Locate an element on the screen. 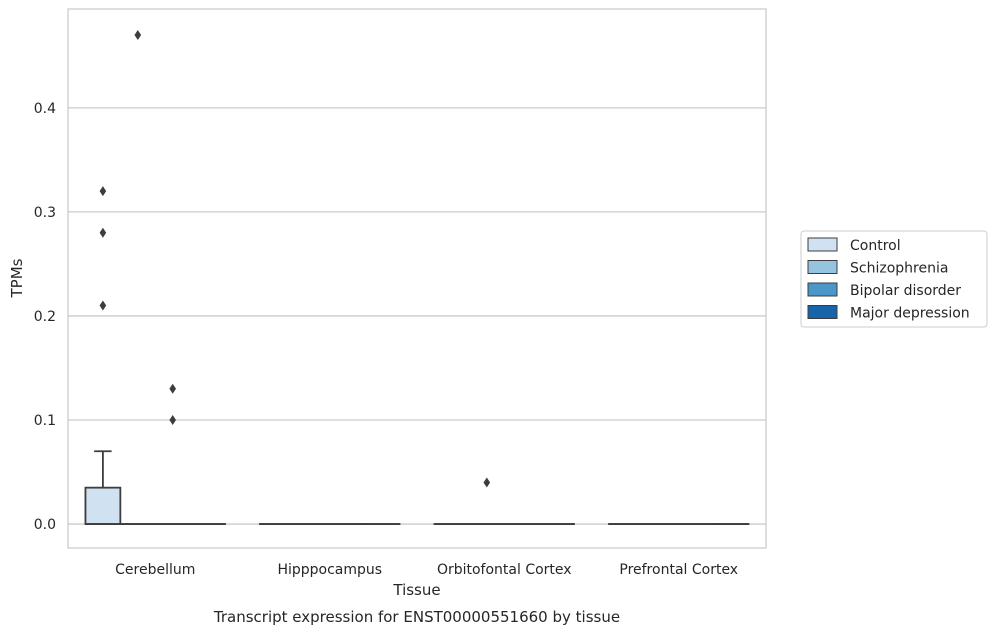  x-tick-label: Hipppocampus is located at coordinates (329, 570).